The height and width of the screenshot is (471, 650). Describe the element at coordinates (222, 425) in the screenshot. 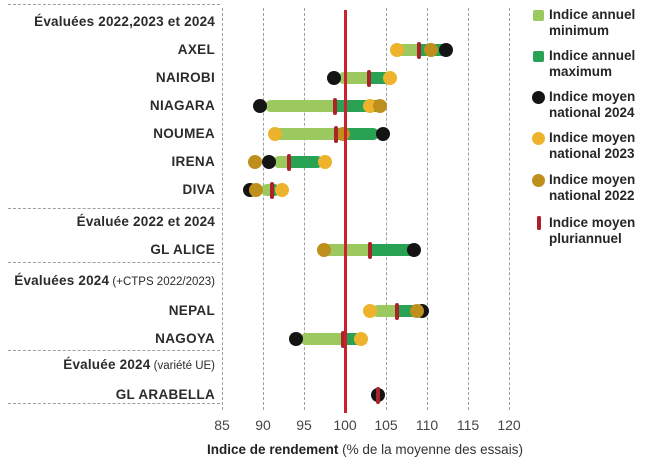

I see `x-tick-label: 85` at that location.